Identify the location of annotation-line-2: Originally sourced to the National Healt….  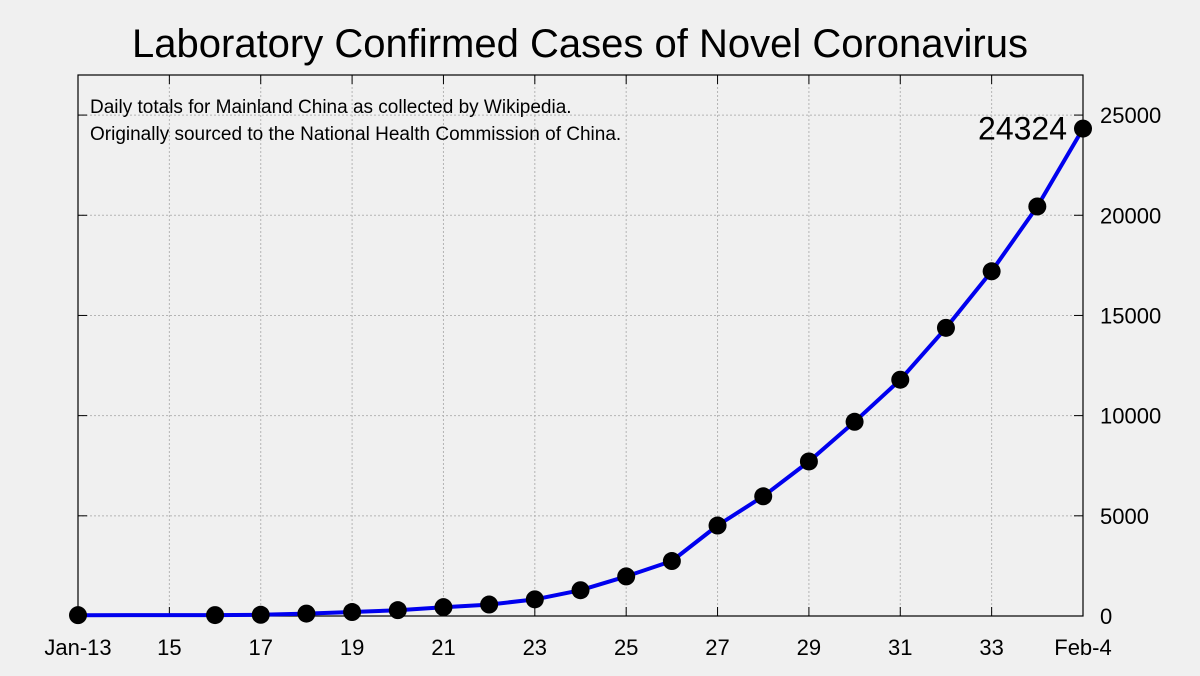
(355, 134).